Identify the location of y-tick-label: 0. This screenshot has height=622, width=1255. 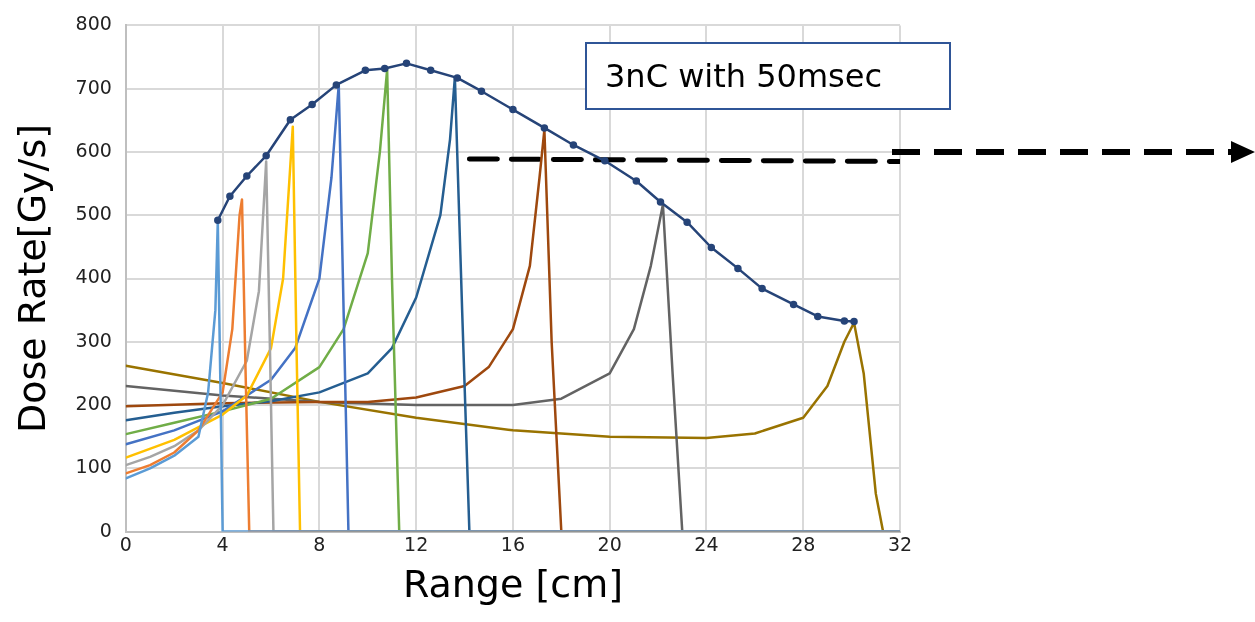
(105, 529).